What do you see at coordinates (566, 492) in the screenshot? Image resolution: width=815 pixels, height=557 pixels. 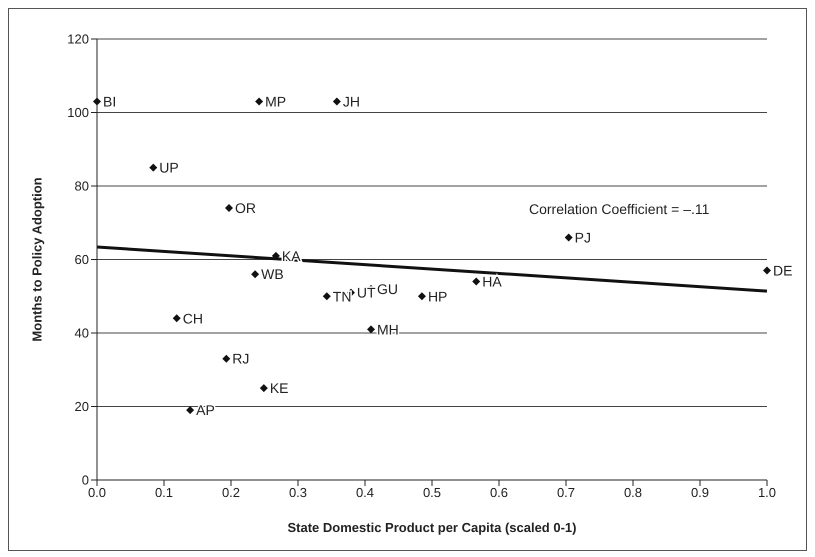 I see `x-tick-label: 0.7` at bounding box center [566, 492].